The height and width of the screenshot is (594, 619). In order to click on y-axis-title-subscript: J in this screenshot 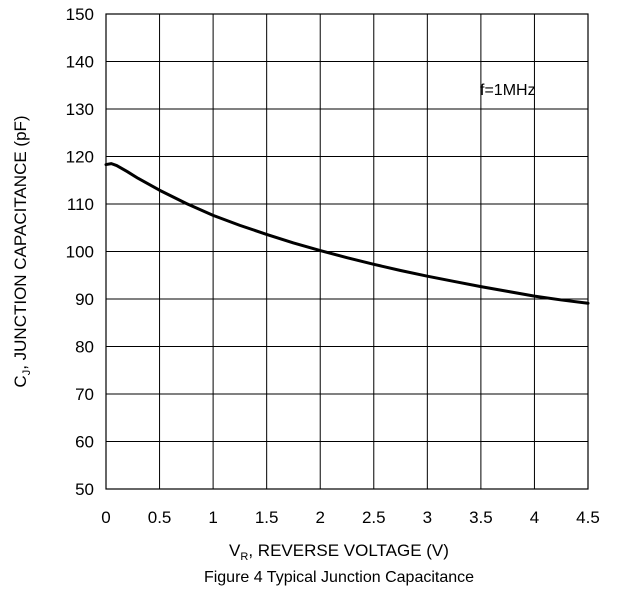, I will do `click(27, 373)`.